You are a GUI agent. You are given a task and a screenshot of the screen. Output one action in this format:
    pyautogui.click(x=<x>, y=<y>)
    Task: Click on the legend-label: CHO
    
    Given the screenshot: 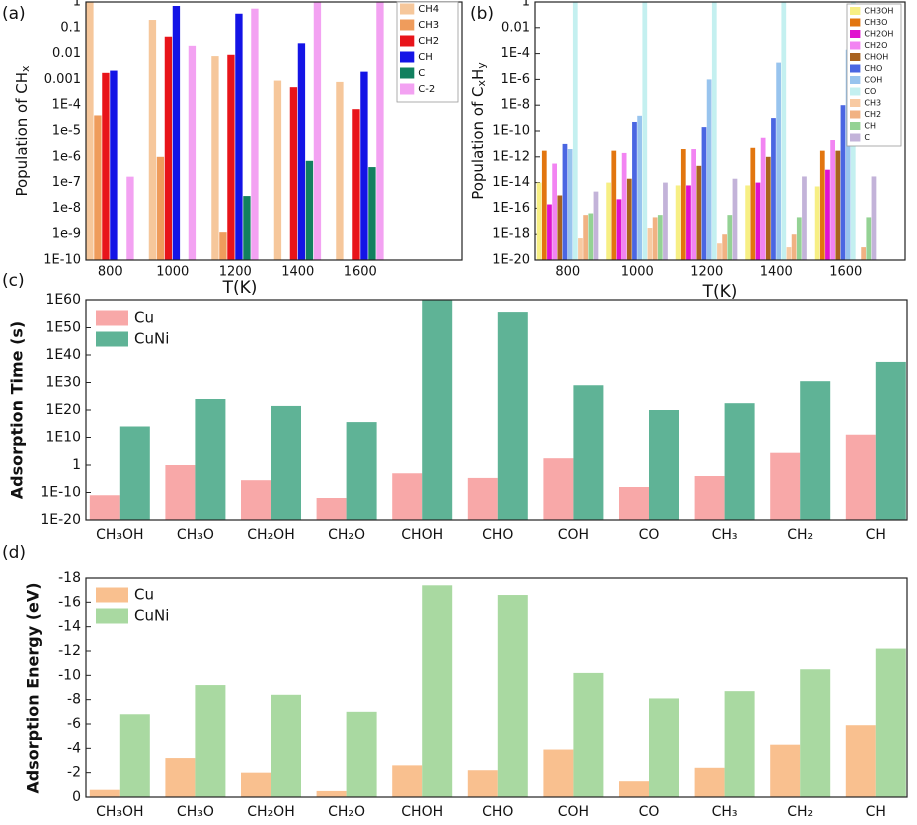 What is the action you would take?
    pyautogui.click(x=873, y=68)
    